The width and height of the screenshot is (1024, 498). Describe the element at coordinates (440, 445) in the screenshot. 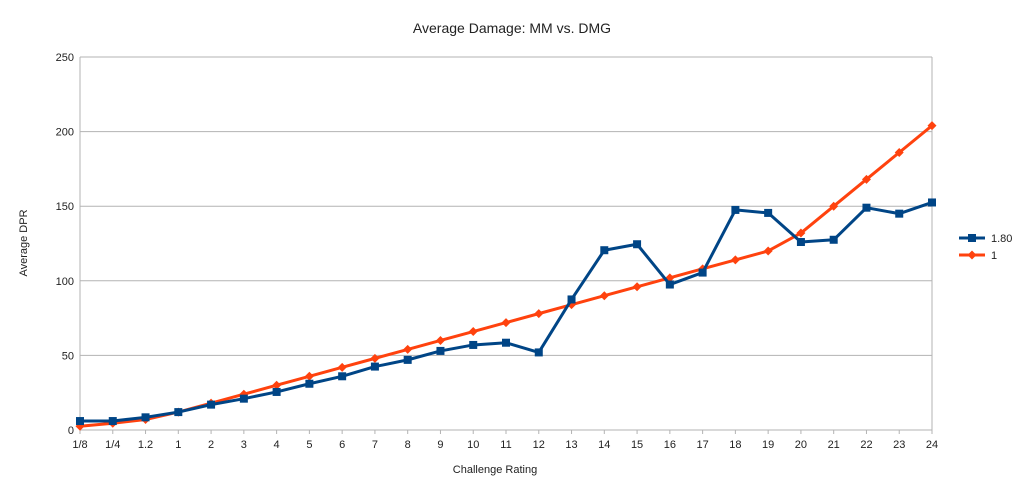

I see `x-tick-label: 9` at that location.